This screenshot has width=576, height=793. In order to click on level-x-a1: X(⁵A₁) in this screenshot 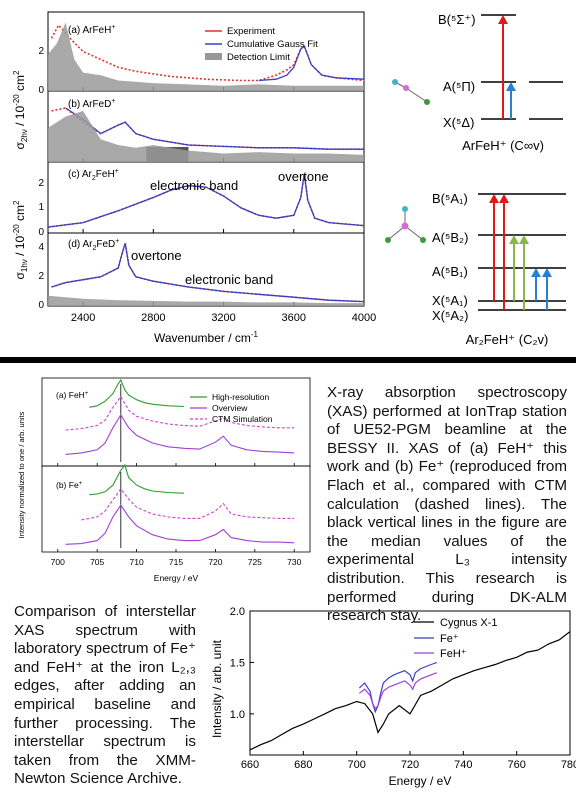, I will do `click(450, 300)`.